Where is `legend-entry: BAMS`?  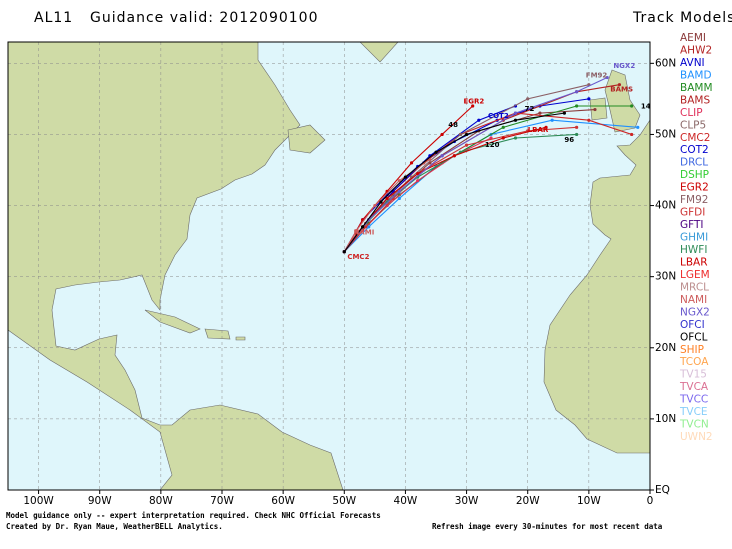 legend-entry: BAMS is located at coordinates (695, 100).